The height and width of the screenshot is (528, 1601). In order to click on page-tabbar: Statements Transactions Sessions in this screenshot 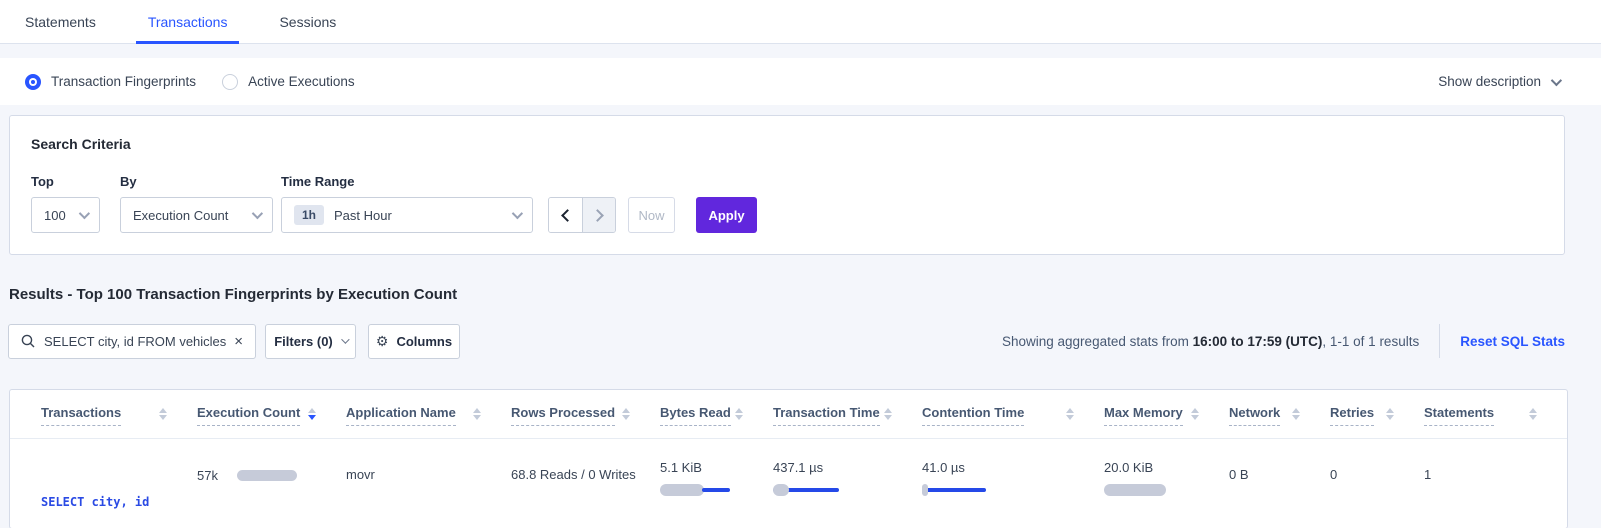, I will do `click(800, 22)`.